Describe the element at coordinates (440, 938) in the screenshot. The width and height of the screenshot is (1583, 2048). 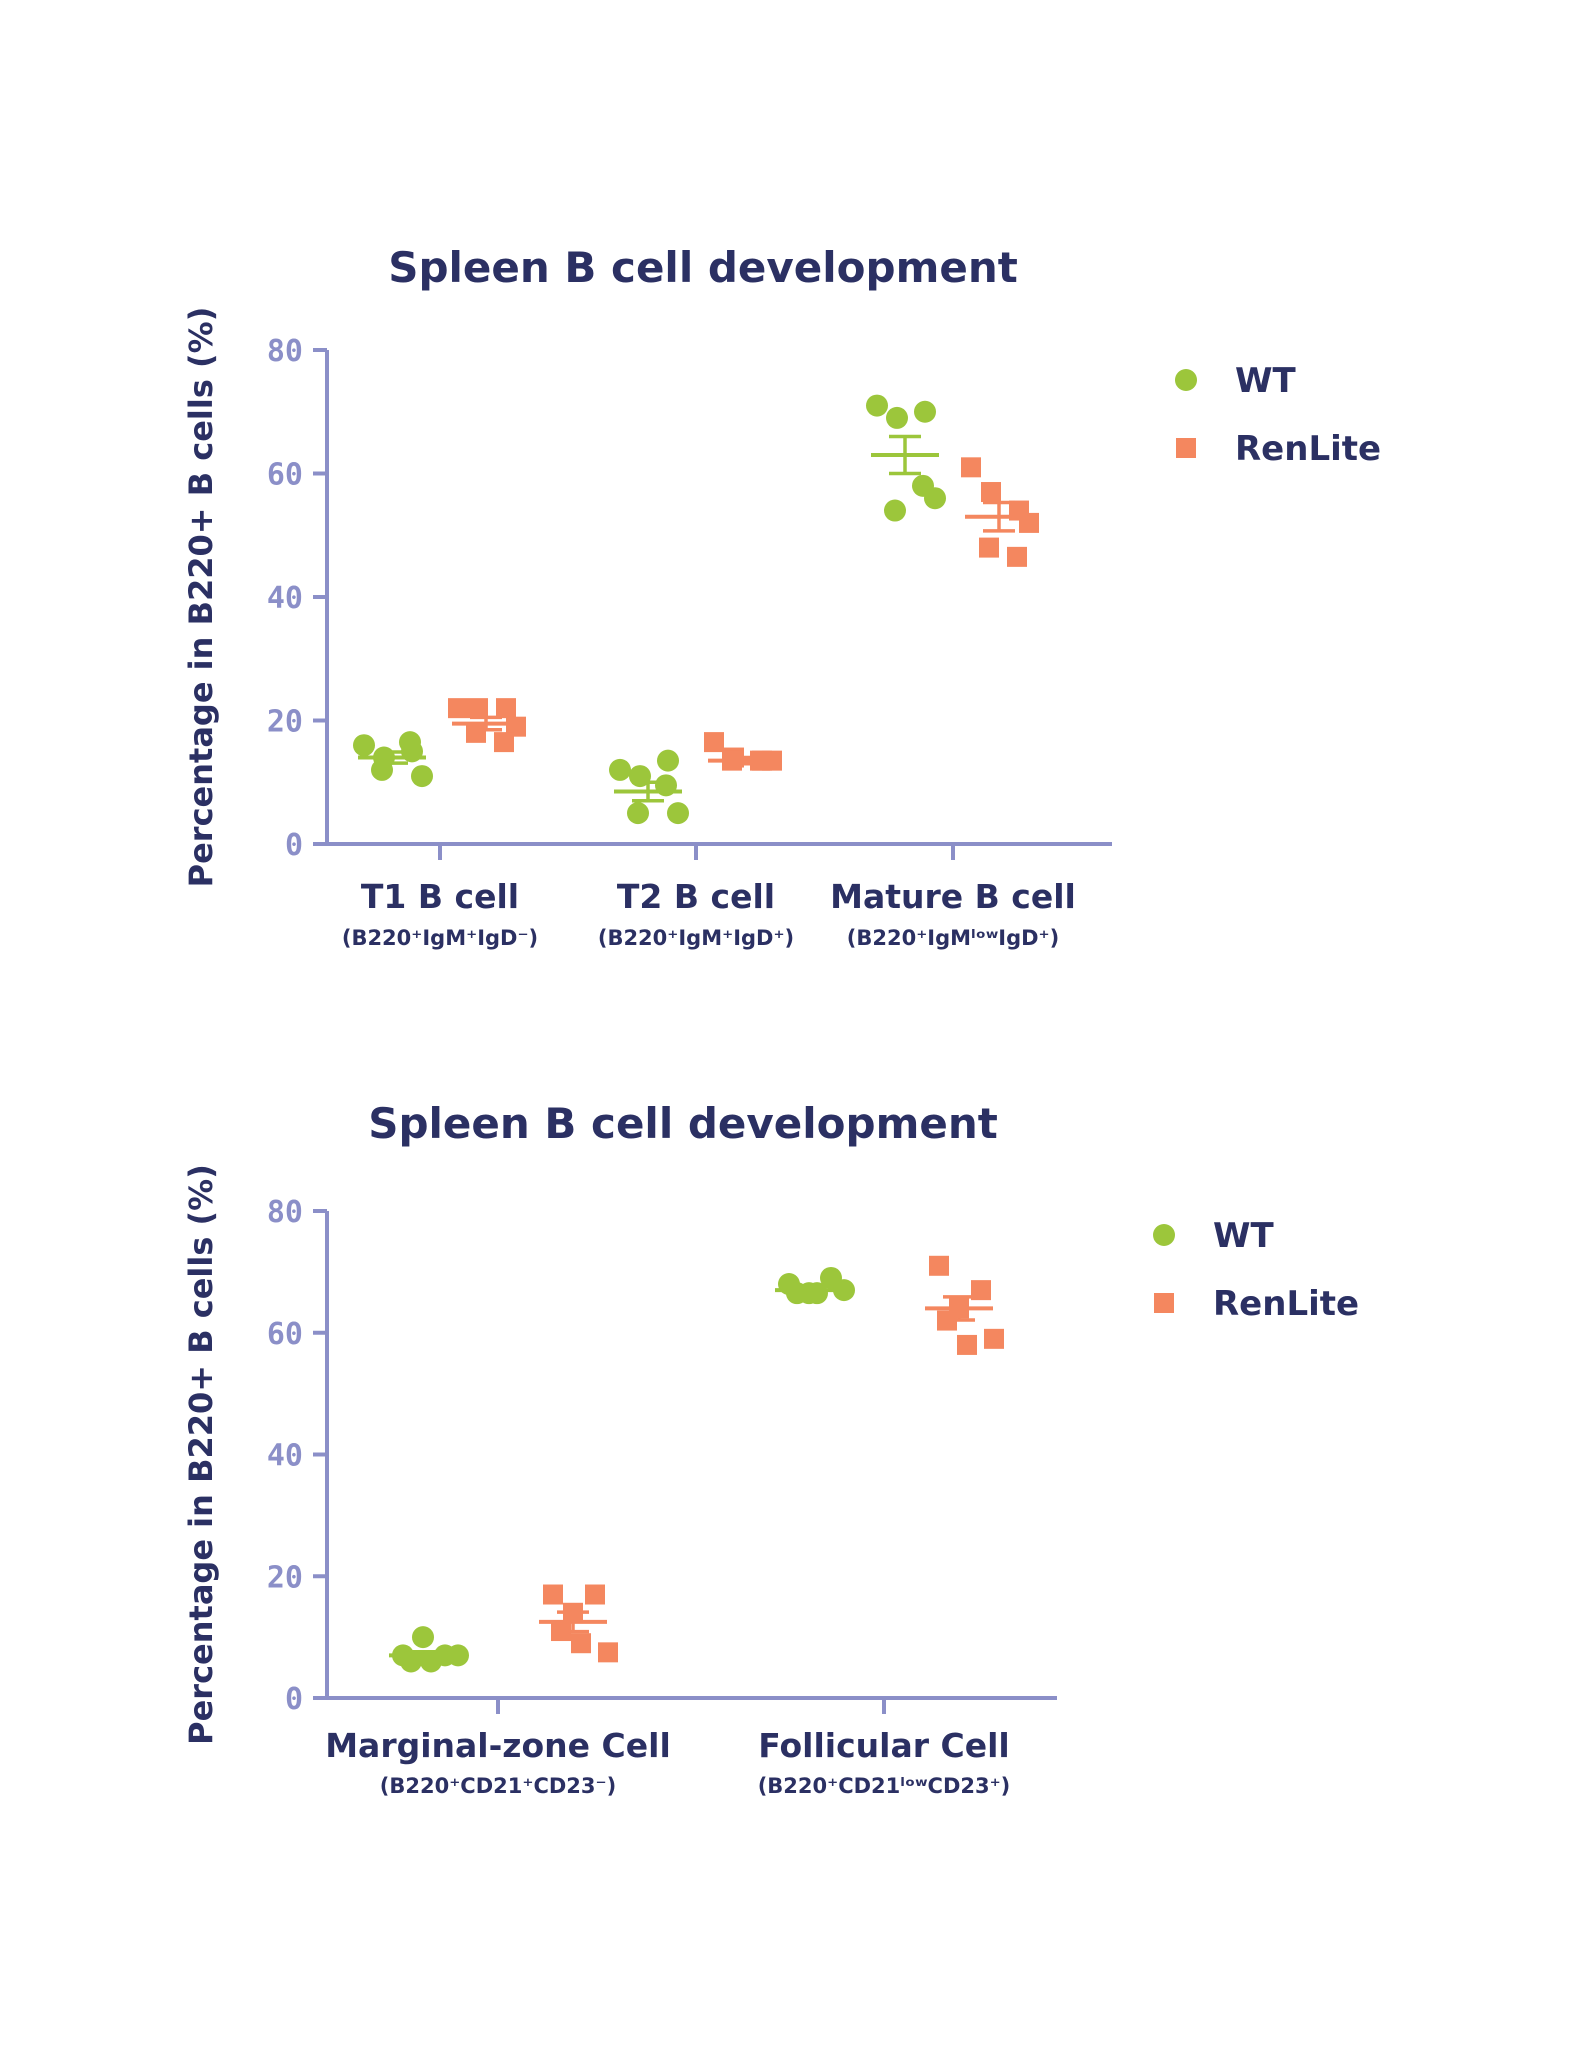
I see `x-category-marker-label: (B220⁺IgM⁺IgD⁻)` at that location.